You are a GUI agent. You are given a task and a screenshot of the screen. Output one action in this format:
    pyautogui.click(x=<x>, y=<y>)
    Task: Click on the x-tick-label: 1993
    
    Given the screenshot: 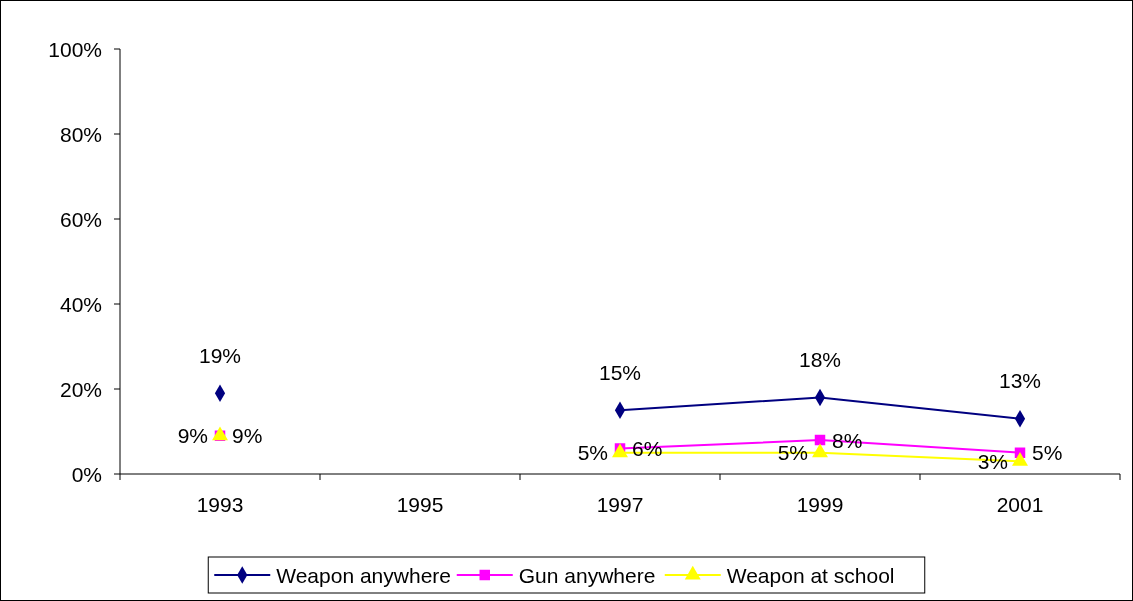 What is the action you would take?
    pyautogui.click(x=220, y=504)
    